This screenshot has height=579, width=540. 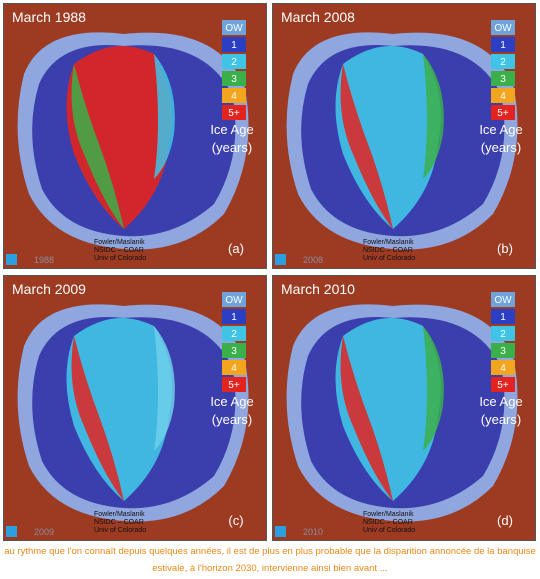 I want to click on panel-label: (b), so click(x=505, y=248).